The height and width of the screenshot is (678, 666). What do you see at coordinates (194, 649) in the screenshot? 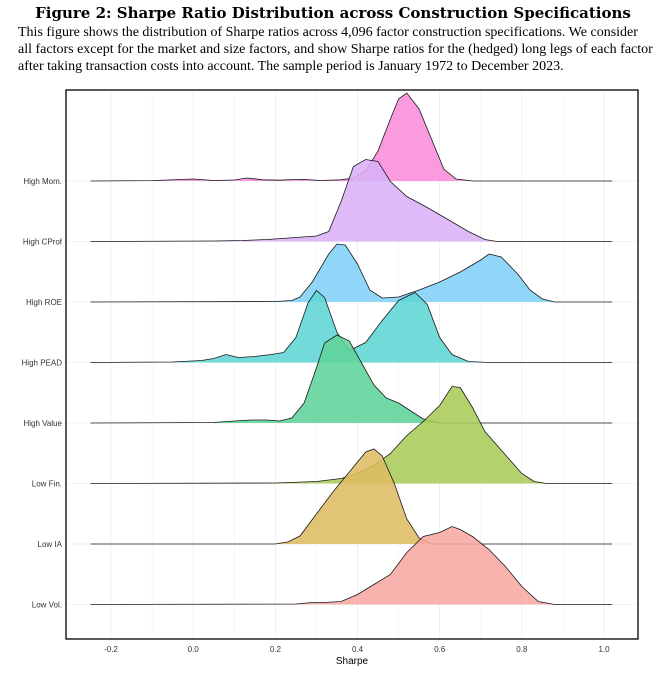
I see `x-tick-label: 0.0` at bounding box center [194, 649].